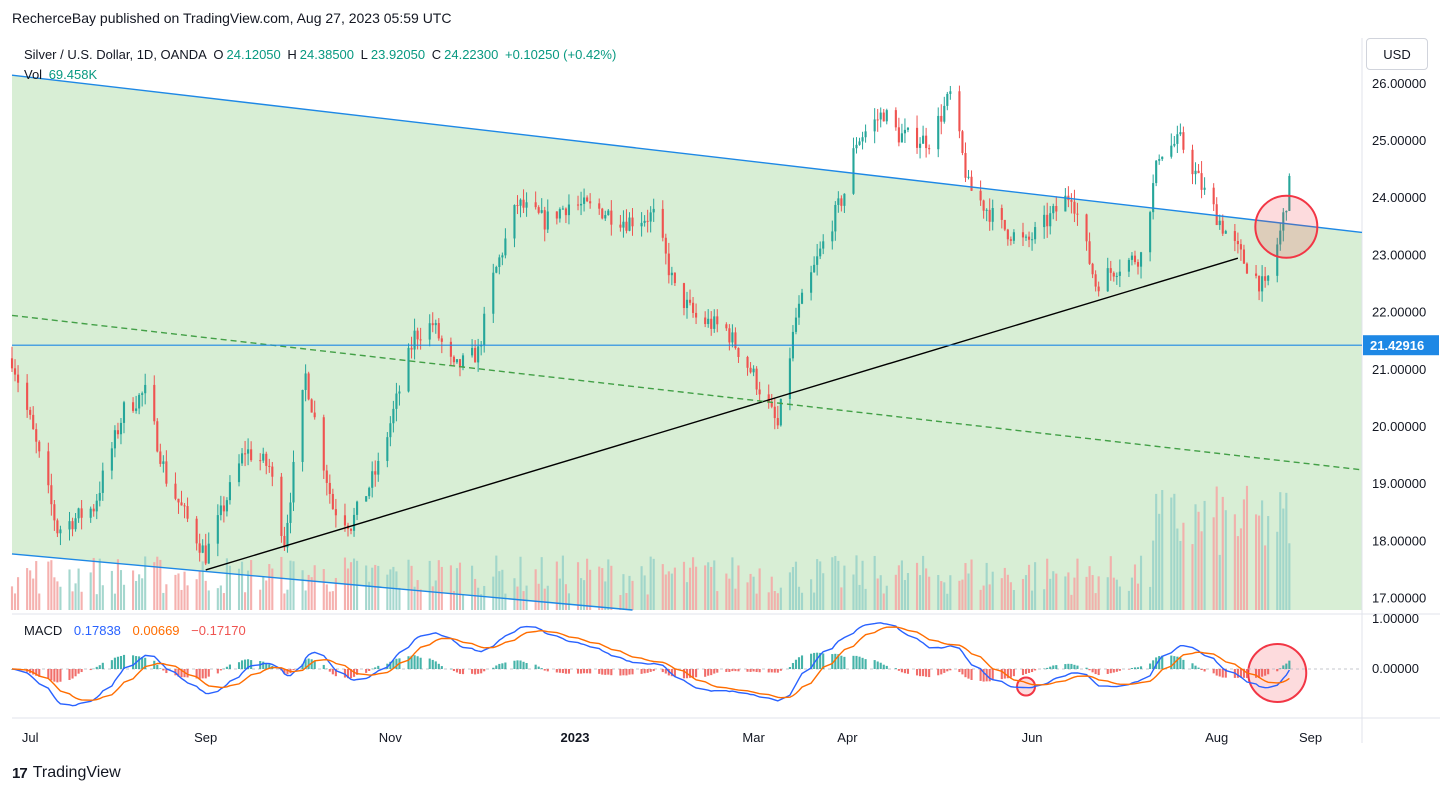  What do you see at coordinates (1026, 686) in the screenshot?
I see `highlight-circle` at bounding box center [1026, 686].